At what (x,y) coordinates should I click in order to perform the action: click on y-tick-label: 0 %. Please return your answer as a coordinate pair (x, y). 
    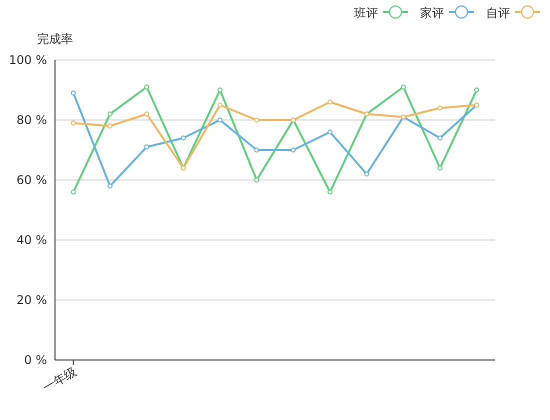
    Looking at the image, I should click on (35, 360).